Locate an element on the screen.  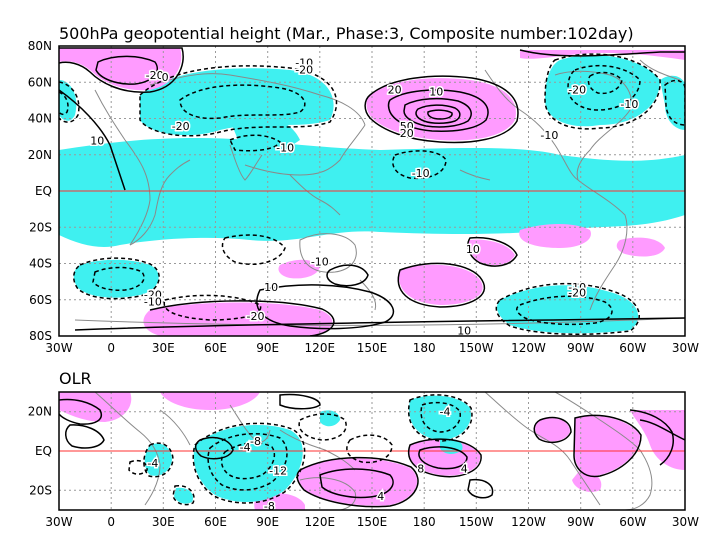
top-contour-label: 50 is located at coordinates (407, 126).